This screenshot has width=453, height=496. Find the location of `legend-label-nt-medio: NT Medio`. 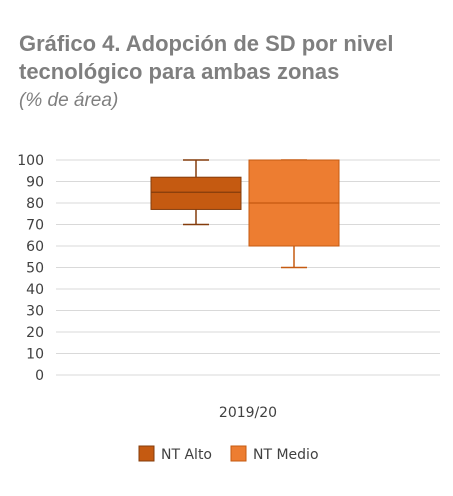

legend-label-nt-medio: NT Medio is located at coordinates (286, 455).